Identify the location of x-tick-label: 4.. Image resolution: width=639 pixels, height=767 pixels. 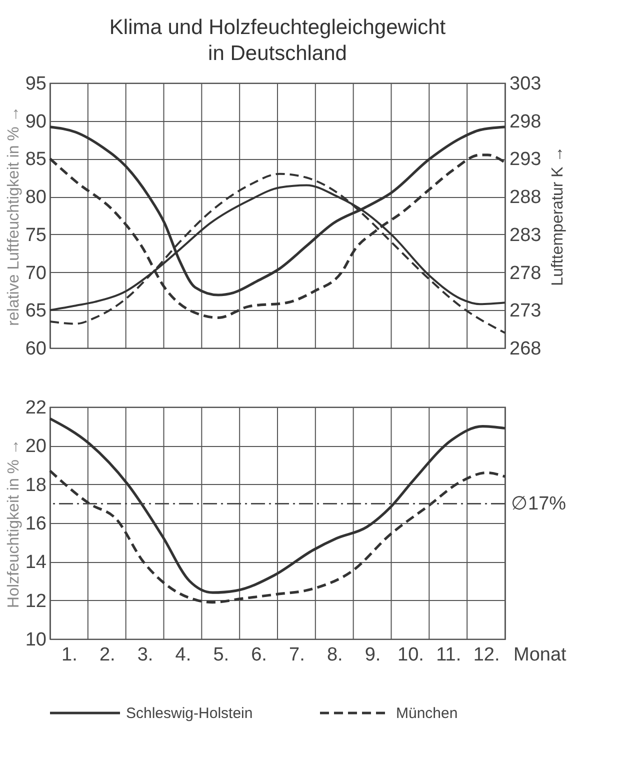
(183, 655).